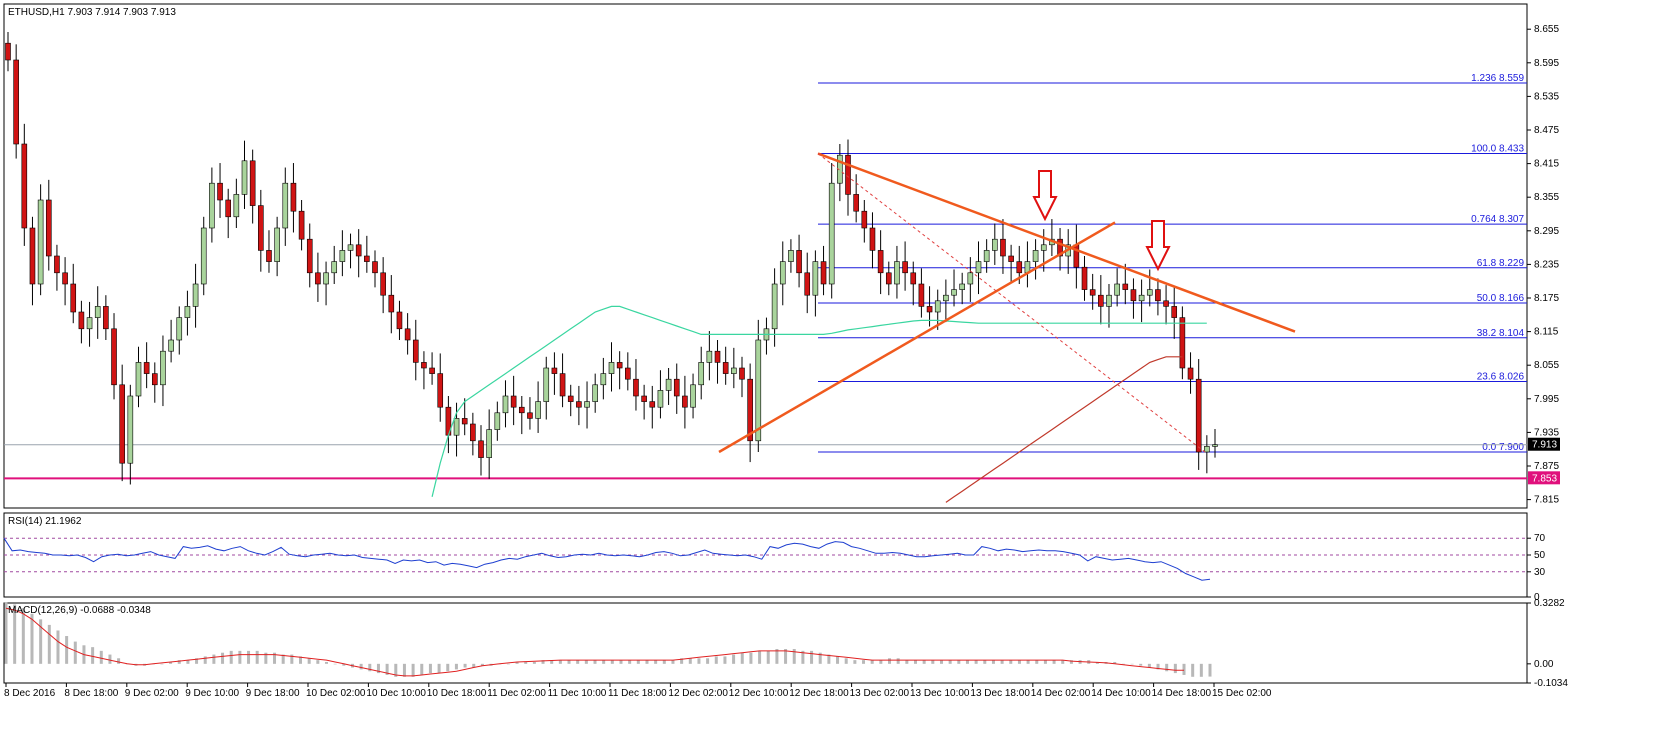  Describe the element at coordinates (594, 642) in the screenshot. I see `macd-signal-line` at that location.